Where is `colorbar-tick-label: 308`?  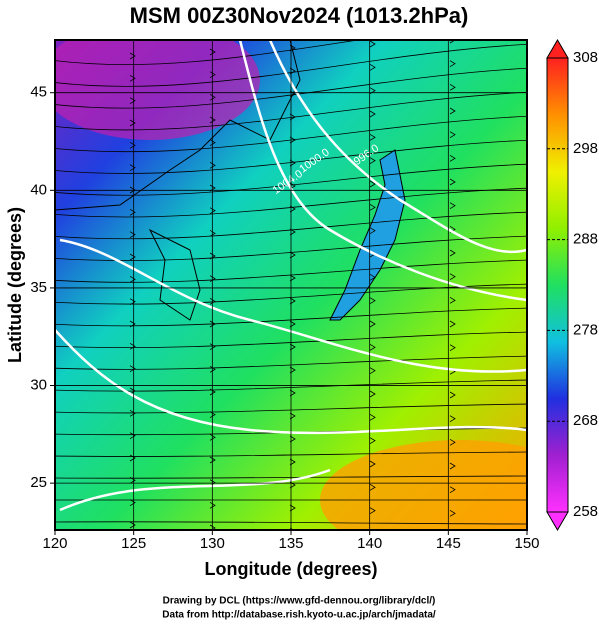 colorbar-tick-label: 308 is located at coordinates (585, 57).